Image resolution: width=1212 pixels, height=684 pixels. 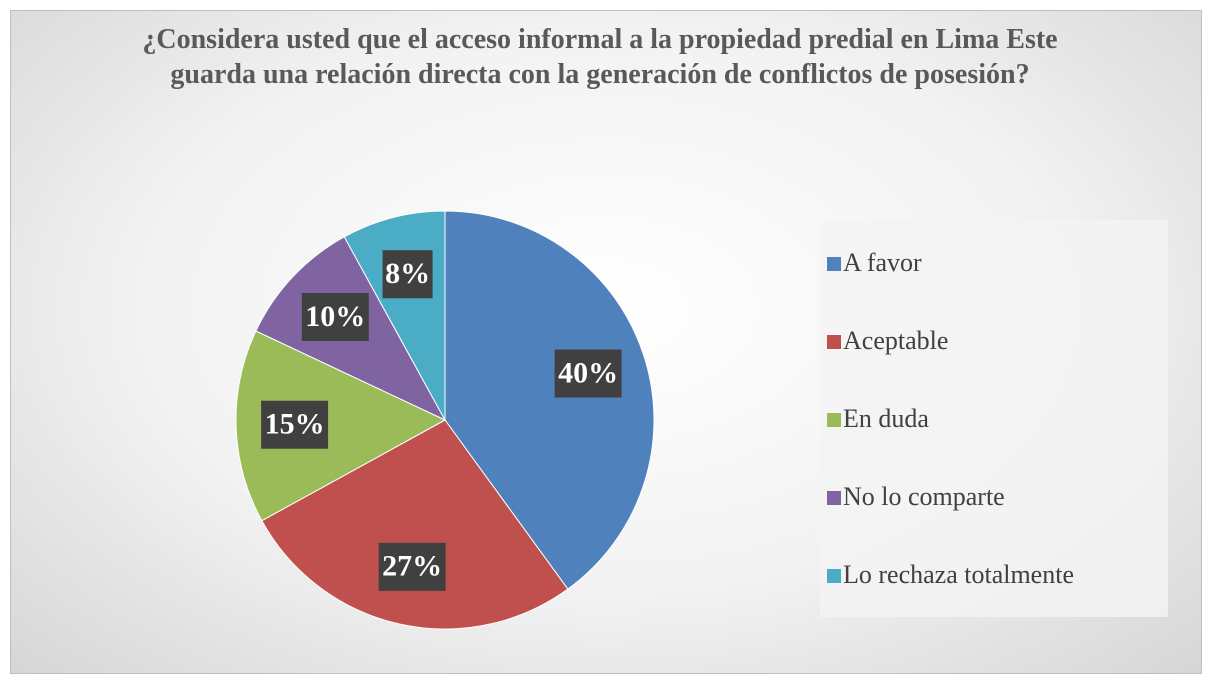 What do you see at coordinates (895, 340) in the screenshot?
I see `legend-label: Aceptable` at bounding box center [895, 340].